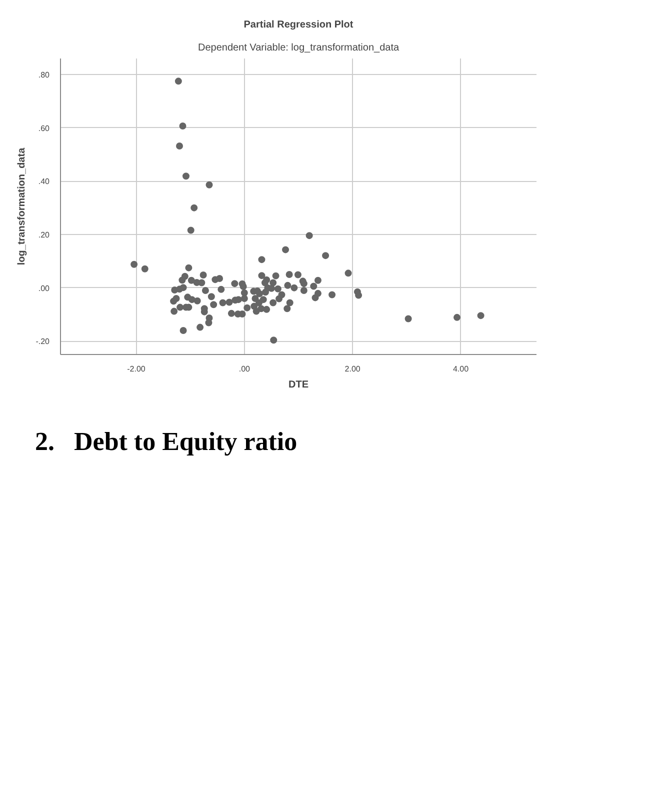 Image resolution: width=658 pixels, height=789 pixels. I want to click on x-tick-label: 4.00, so click(461, 369).